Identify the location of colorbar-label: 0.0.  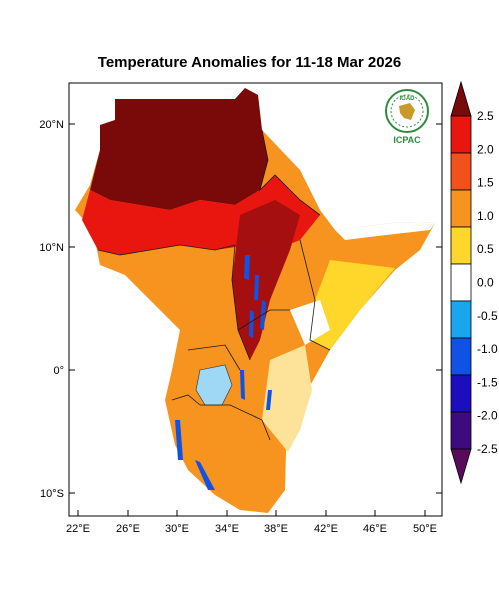
(485, 283).